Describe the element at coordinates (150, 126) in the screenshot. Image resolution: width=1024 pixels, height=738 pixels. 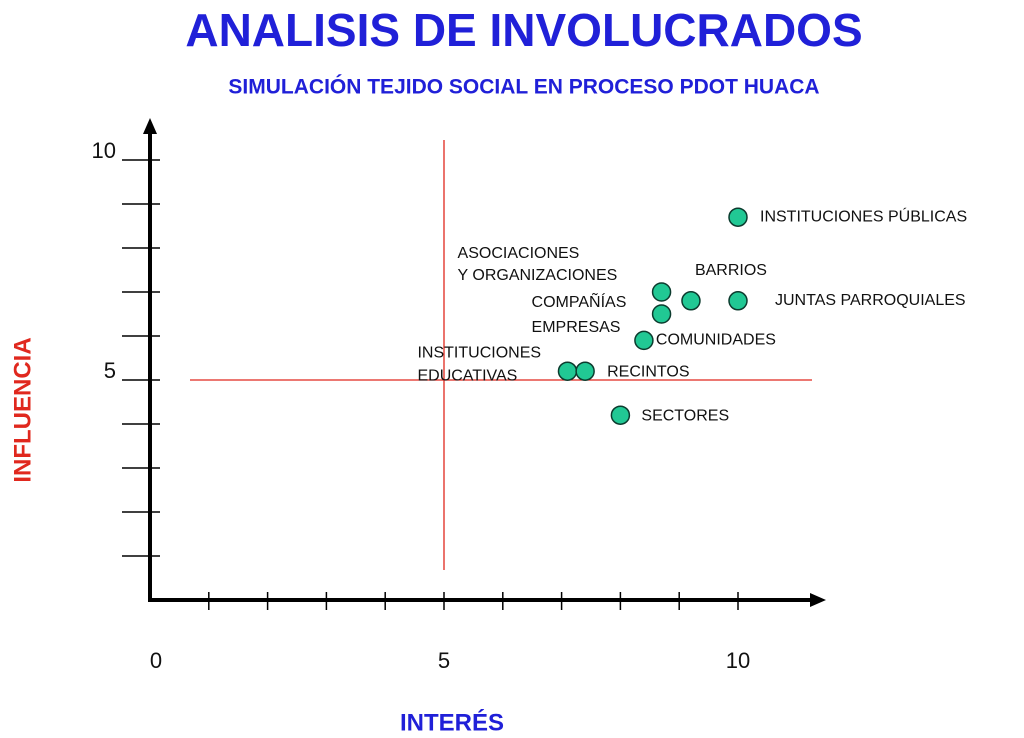
I see `y-axis-arrow` at that location.